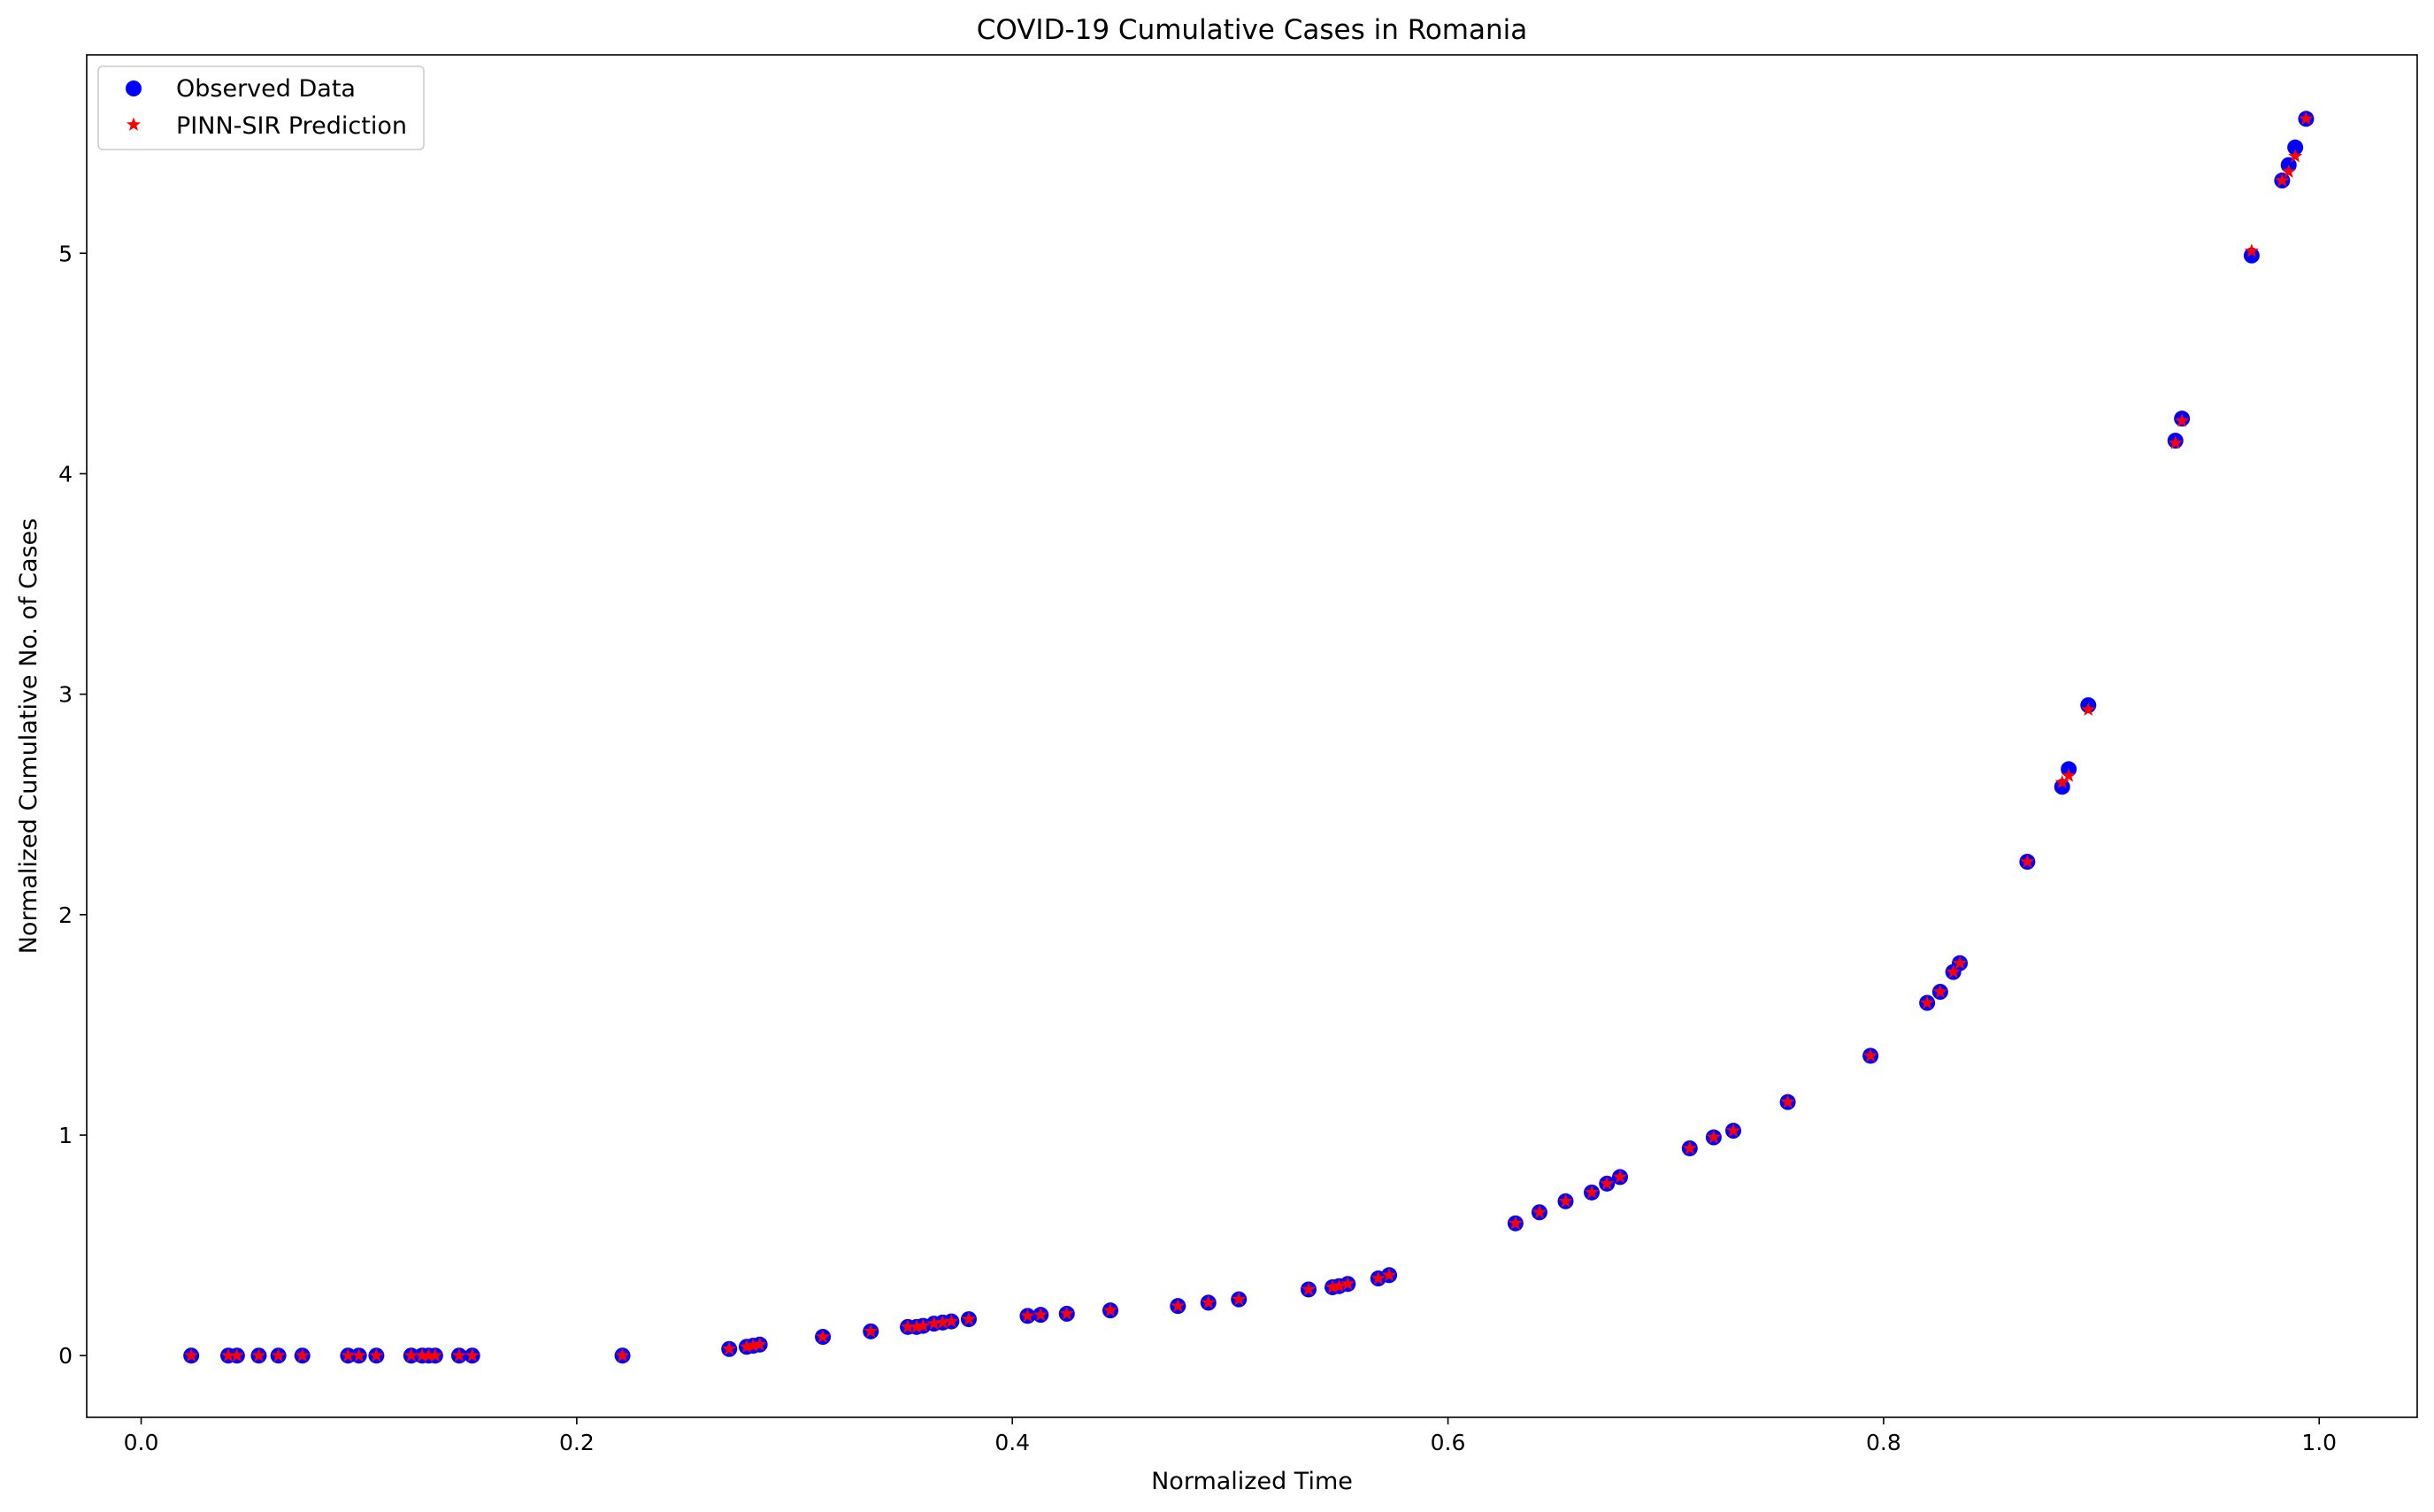  What do you see at coordinates (65, 695) in the screenshot?
I see `y-tick-label: 3` at bounding box center [65, 695].